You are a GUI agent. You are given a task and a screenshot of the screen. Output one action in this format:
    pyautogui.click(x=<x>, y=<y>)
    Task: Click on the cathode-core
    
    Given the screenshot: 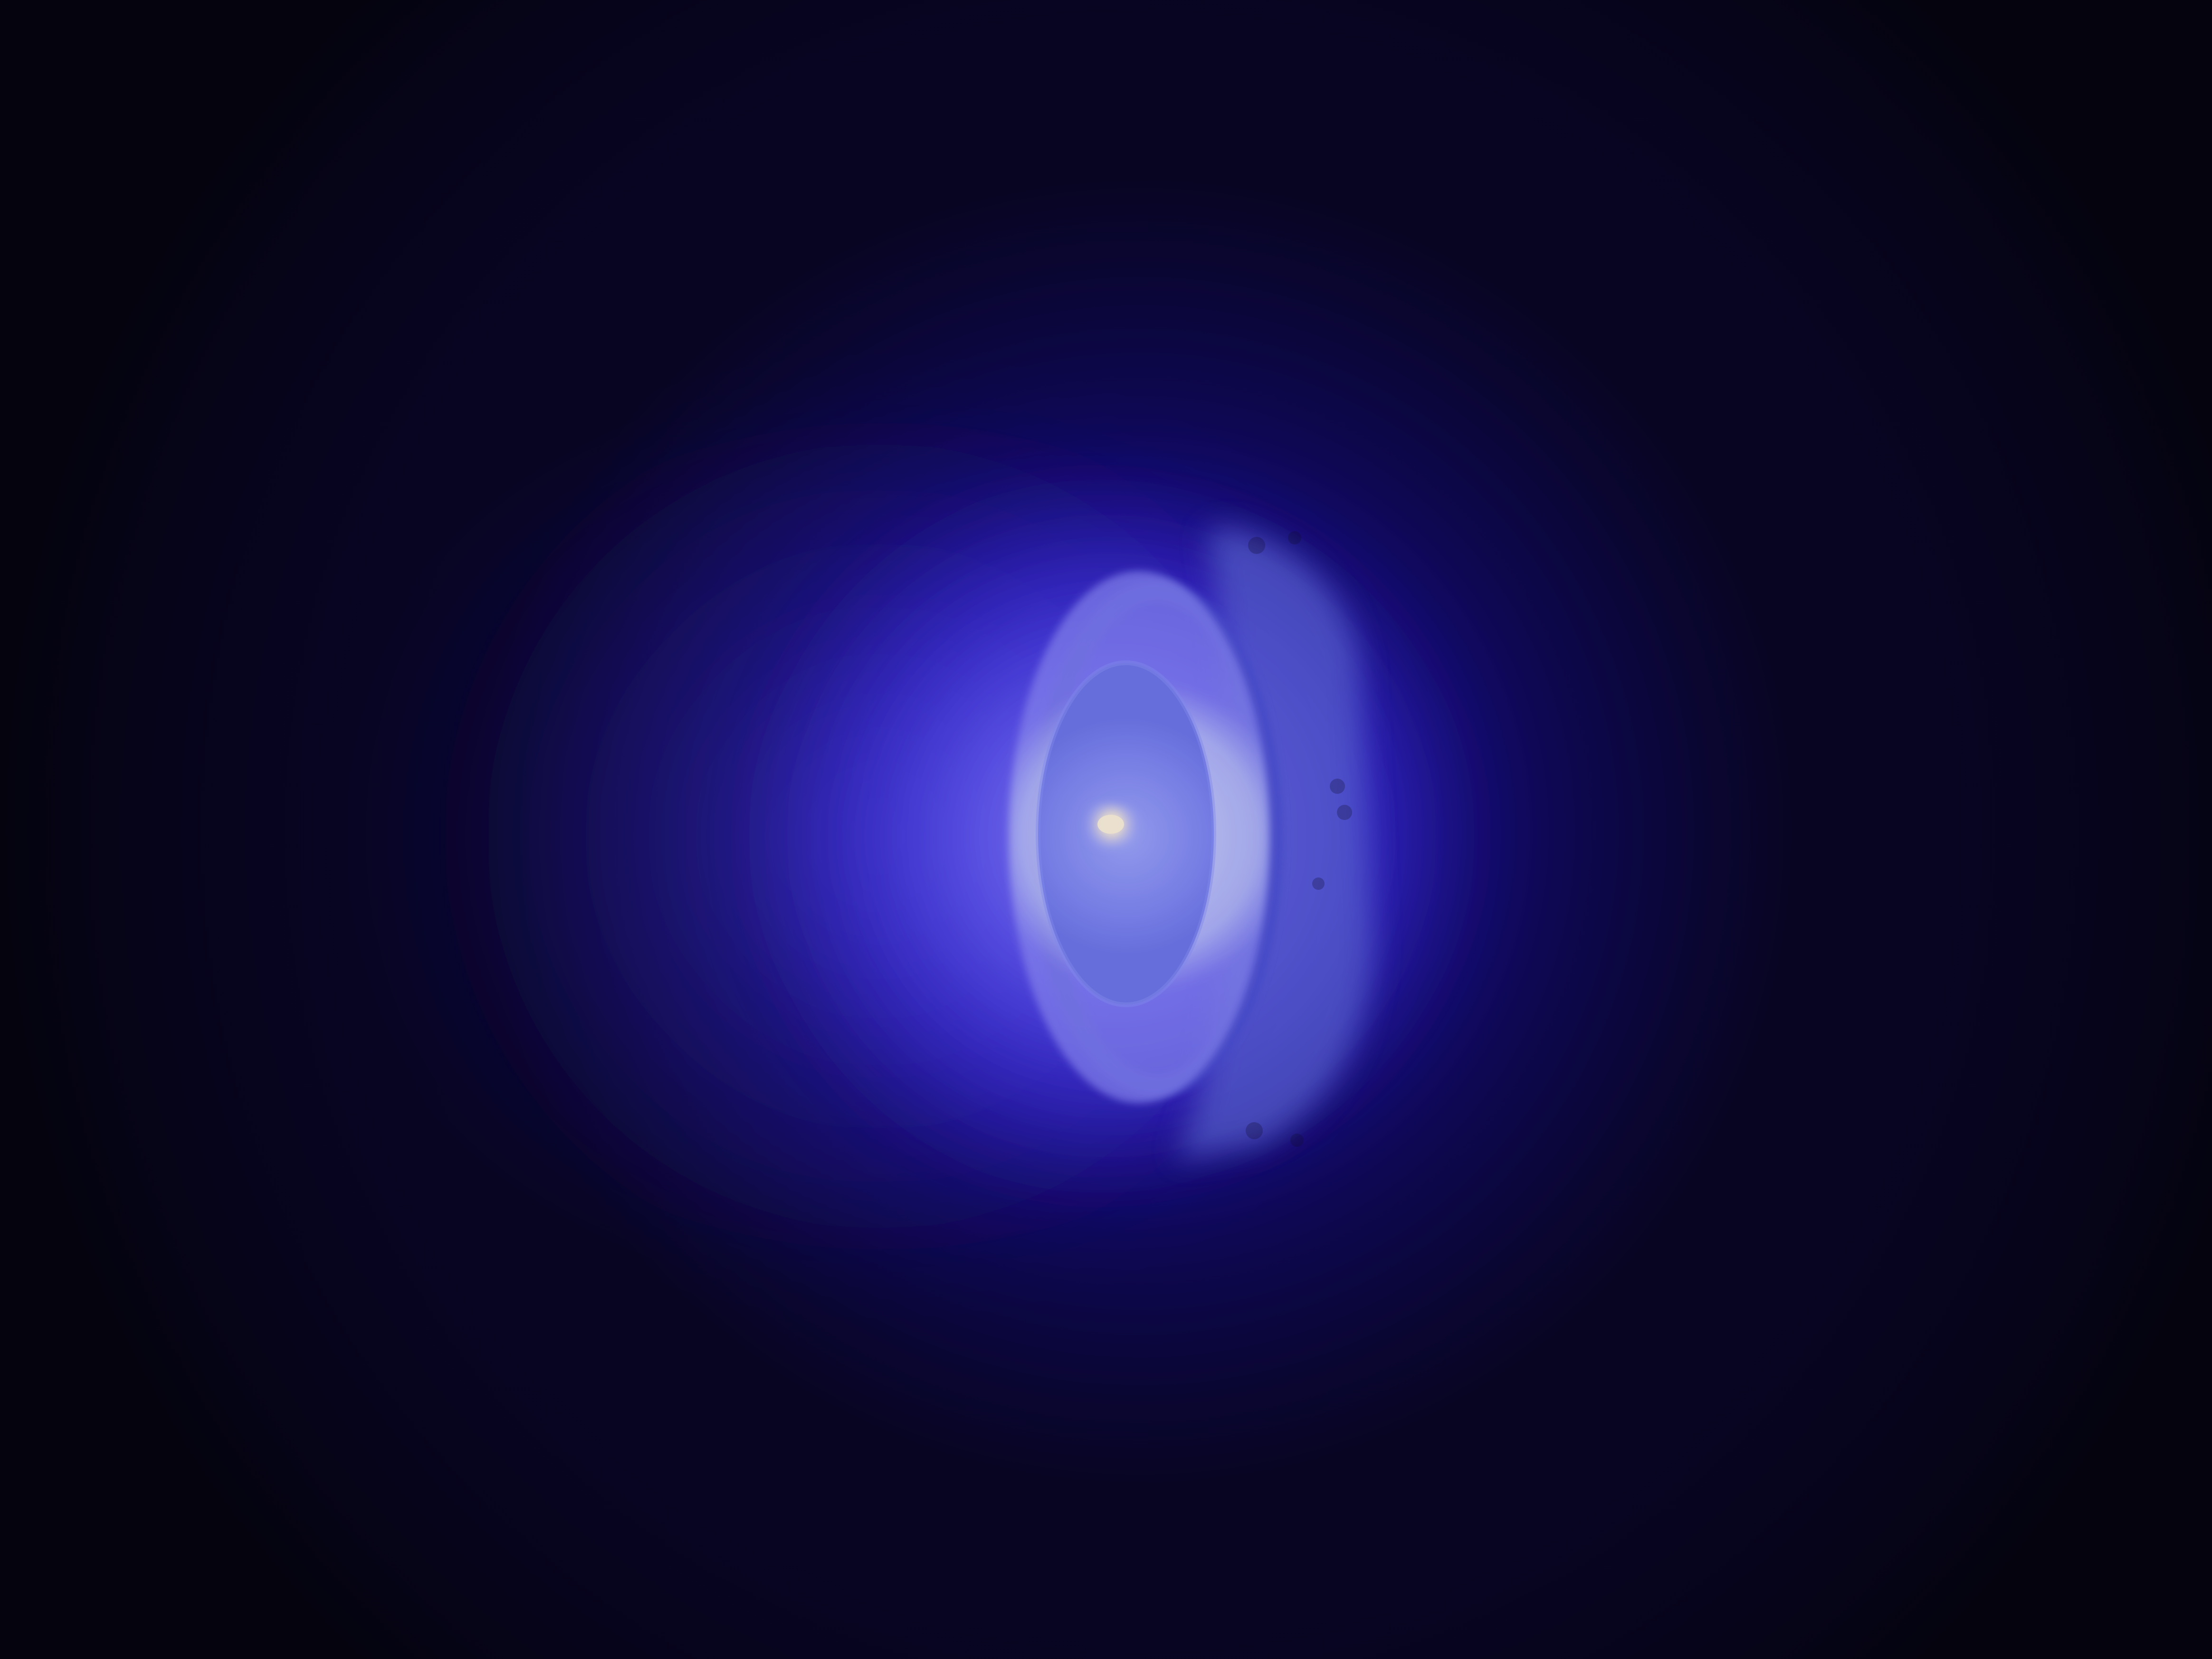 What is the action you would take?
    pyautogui.click(x=1110, y=824)
    